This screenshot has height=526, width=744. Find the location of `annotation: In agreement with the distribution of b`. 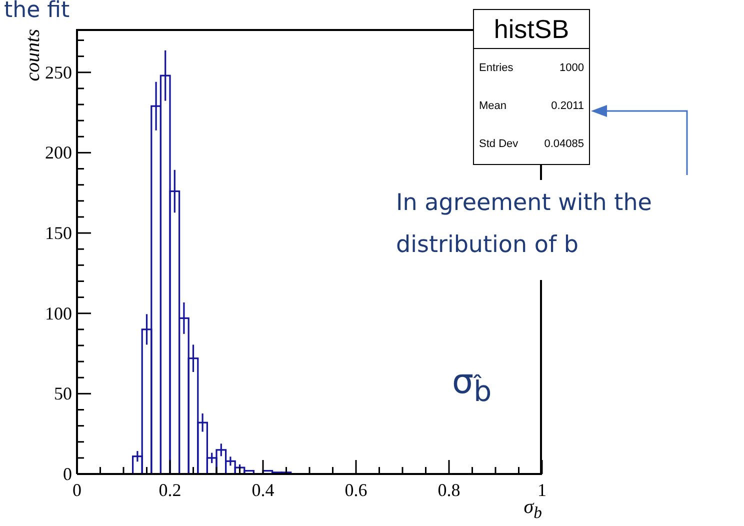

annotation: In agreement with the distribution of b is located at coordinates (524, 224).